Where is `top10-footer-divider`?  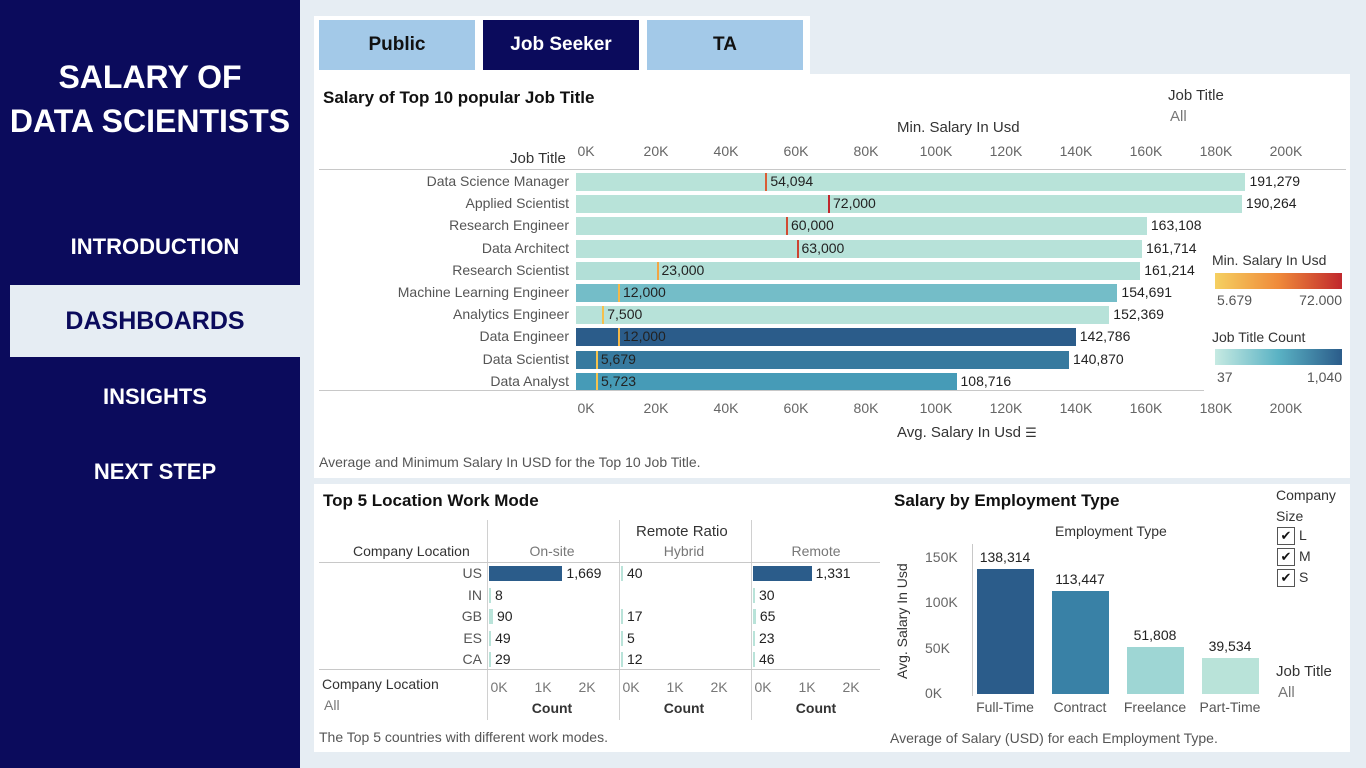 top10-footer-divider is located at coordinates (761, 390).